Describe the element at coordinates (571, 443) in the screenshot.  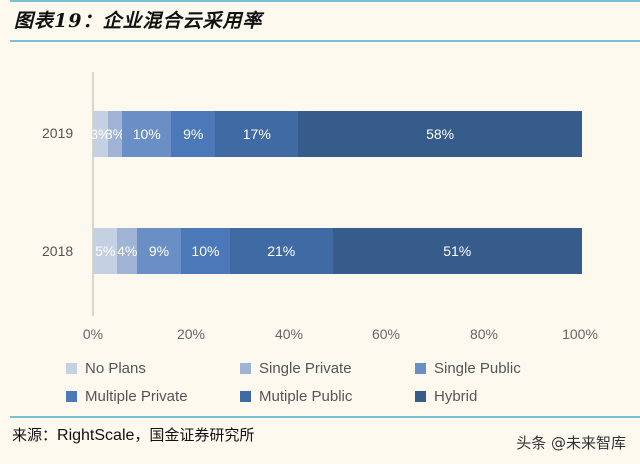
I see `watermark: 头条 @未来智库` at that location.